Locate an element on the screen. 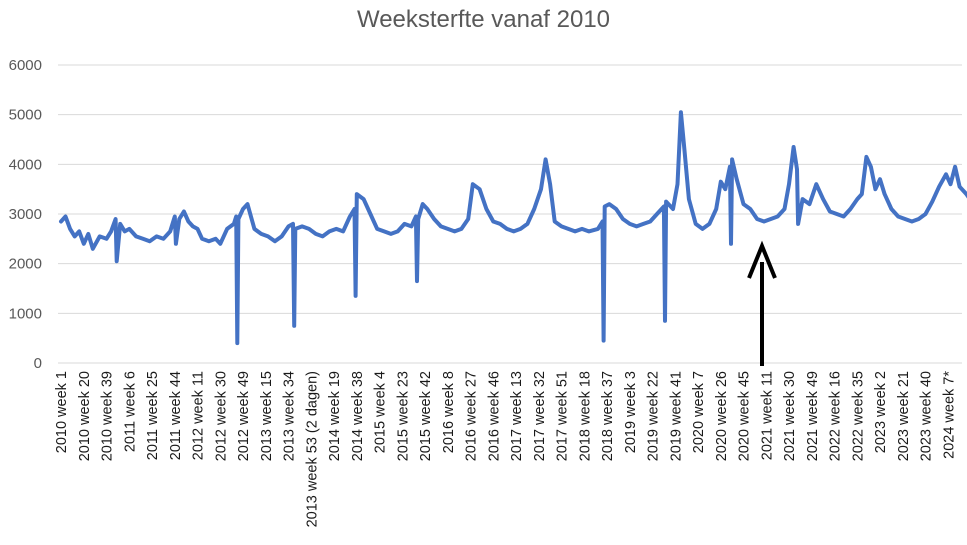  x-tick-label: 2016 week 8 is located at coordinates (449, 412).